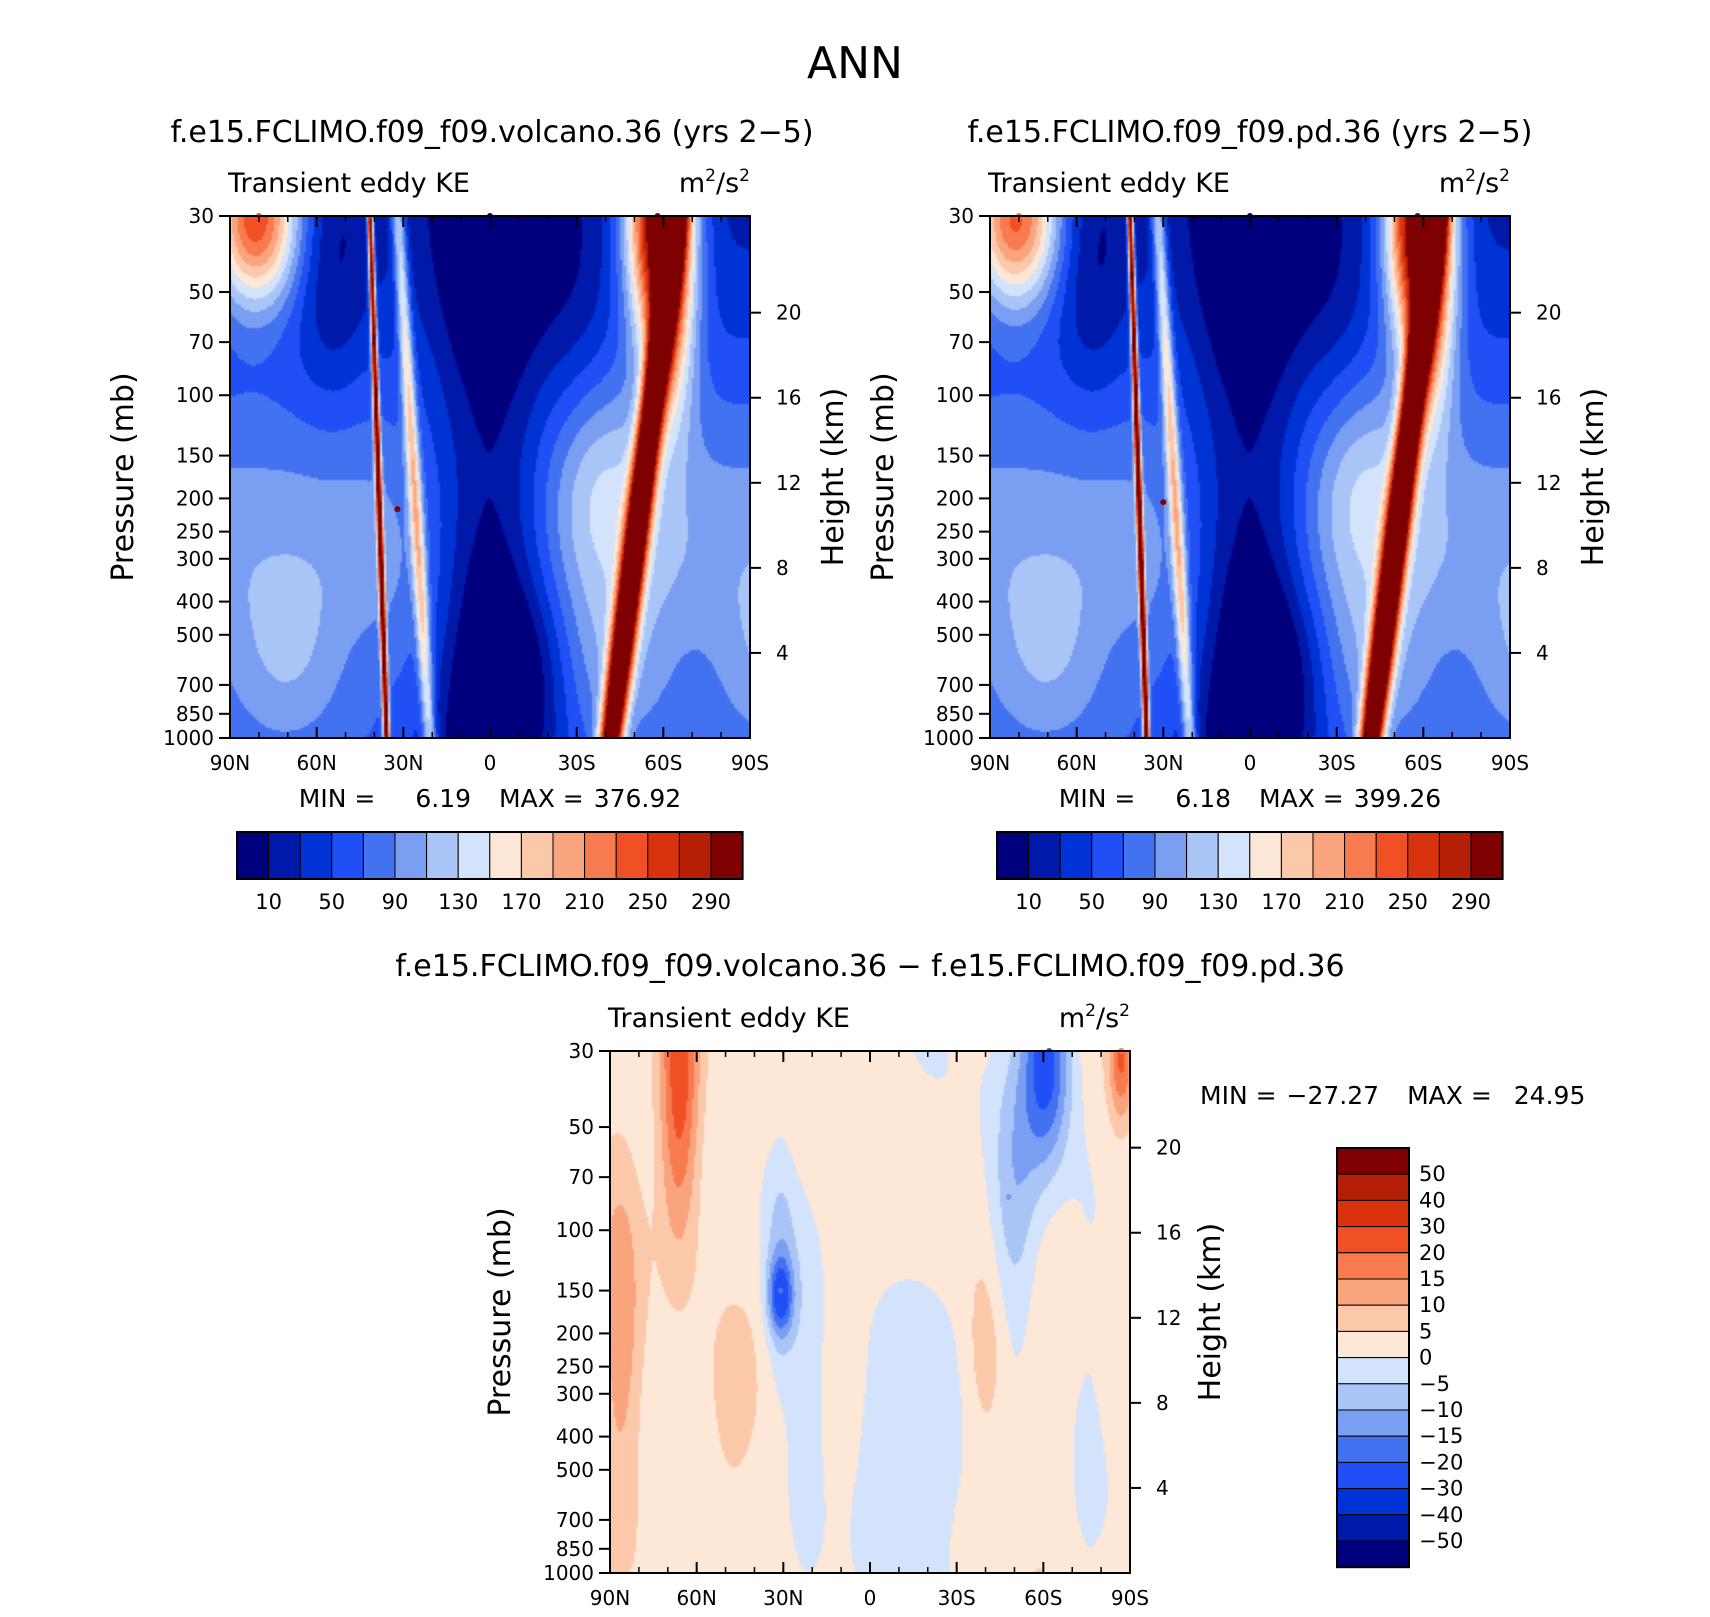 This screenshot has width=1710, height=1617. What do you see at coordinates (1434, 1384) in the screenshot?
I see `colorbar-label: −5` at bounding box center [1434, 1384].